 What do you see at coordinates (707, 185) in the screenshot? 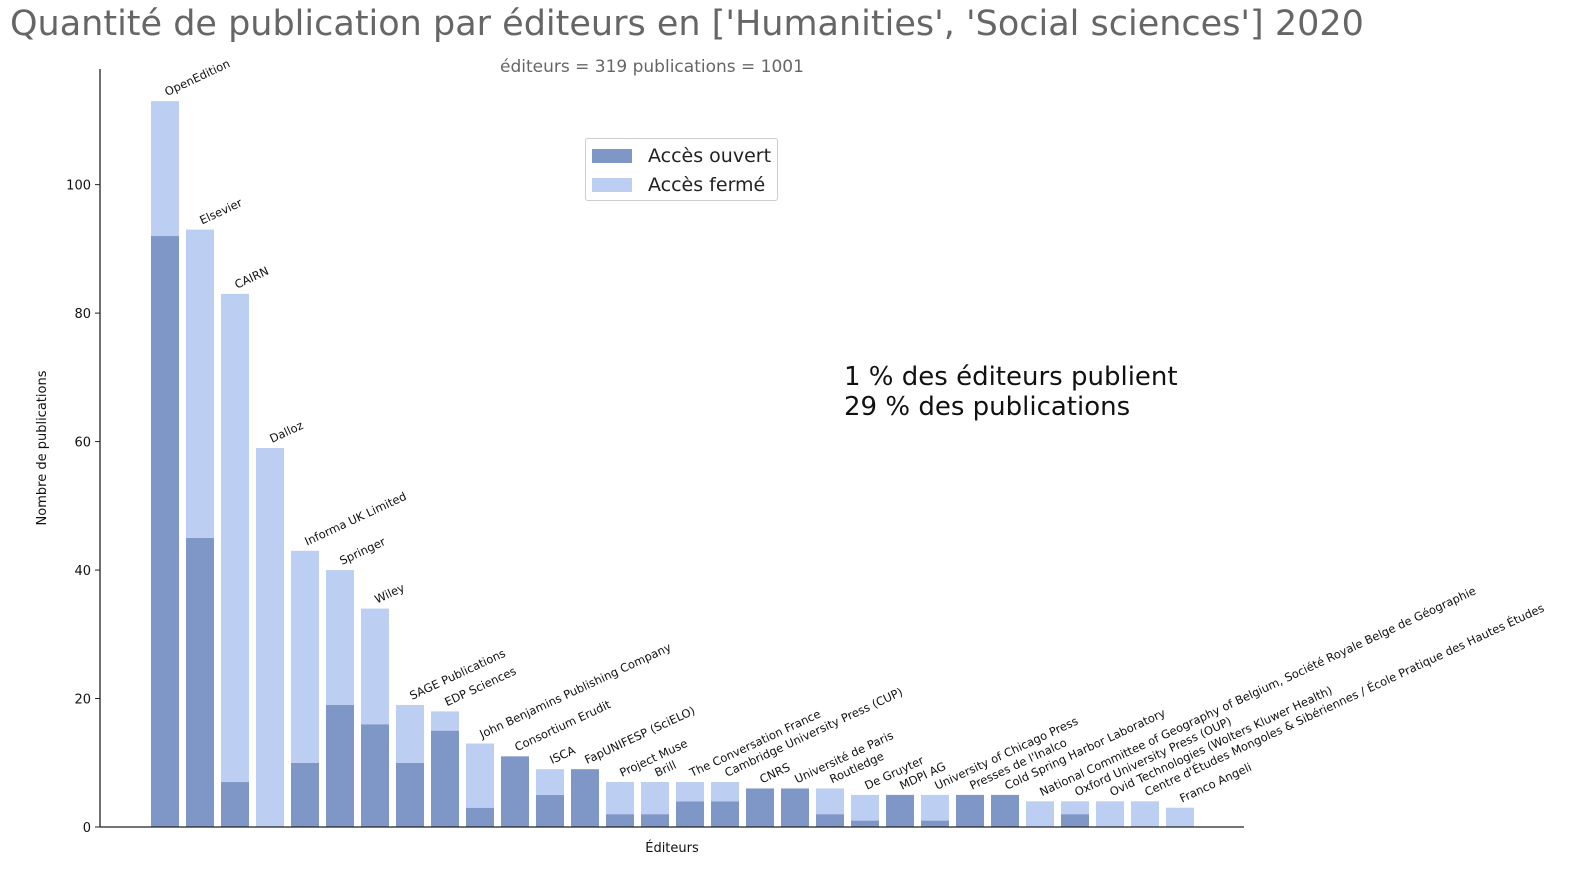
I see `legend-label-closed: Accès fermé` at bounding box center [707, 185].